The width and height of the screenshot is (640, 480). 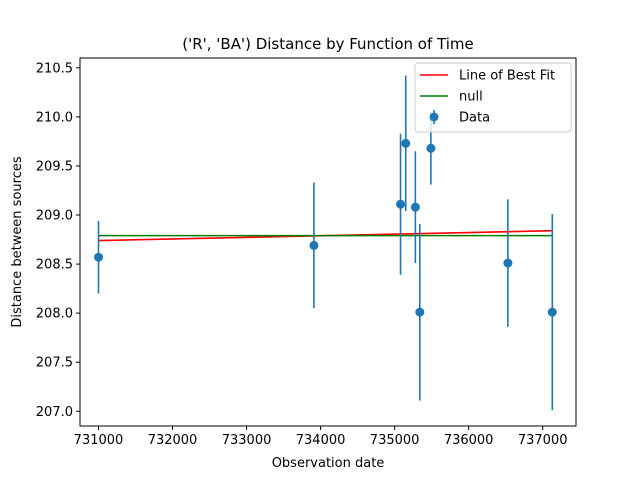 What do you see at coordinates (54, 265) in the screenshot?
I see `y-tick-label: 208.5` at bounding box center [54, 265].